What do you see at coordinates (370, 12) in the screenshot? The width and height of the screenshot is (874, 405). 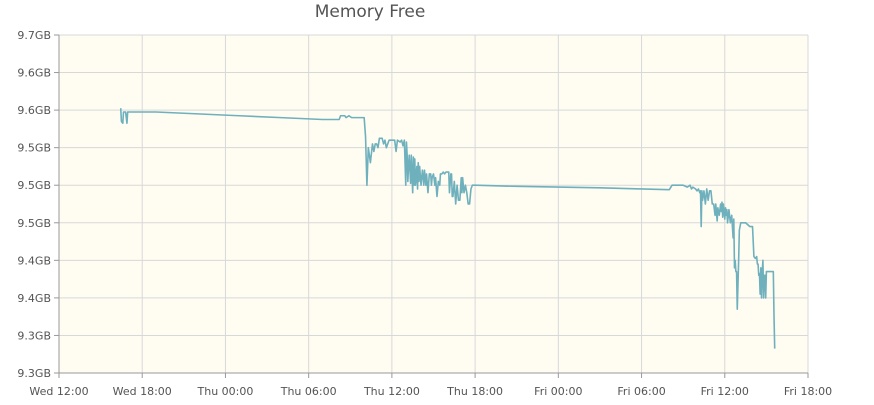 I see `chart-title: Memory Free` at bounding box center [370, 12].